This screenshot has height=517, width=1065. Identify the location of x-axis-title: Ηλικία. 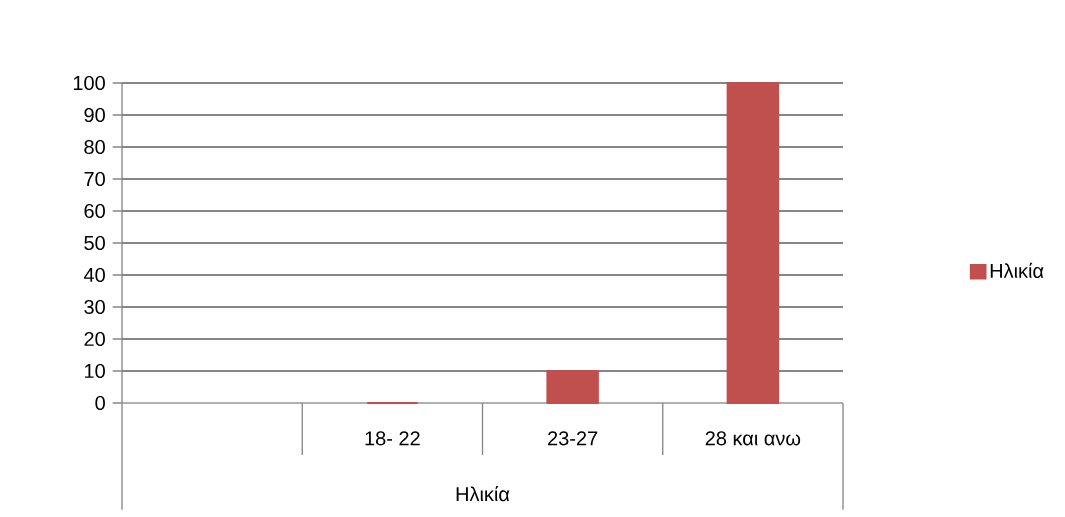
(483, 494).